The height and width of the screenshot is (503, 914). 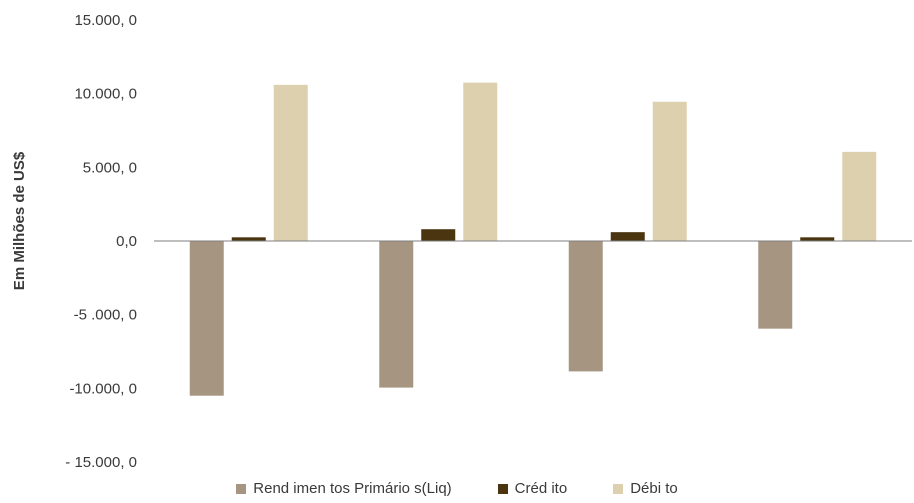 I want to click on y-tick-label: -5 .000, 0, so click(x=105, y=315).